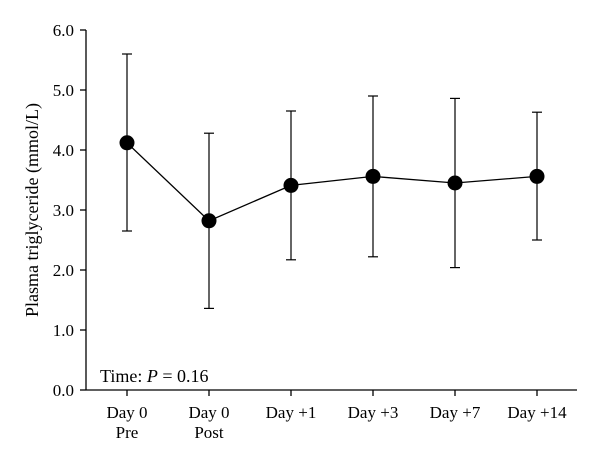 Image resolution: width=600 pixels, height=460 pixels. What do you see at coordinates (63, 150) in the screenshot?
I see `y-tick-label: 4.0` at bounding box center [63, 150].